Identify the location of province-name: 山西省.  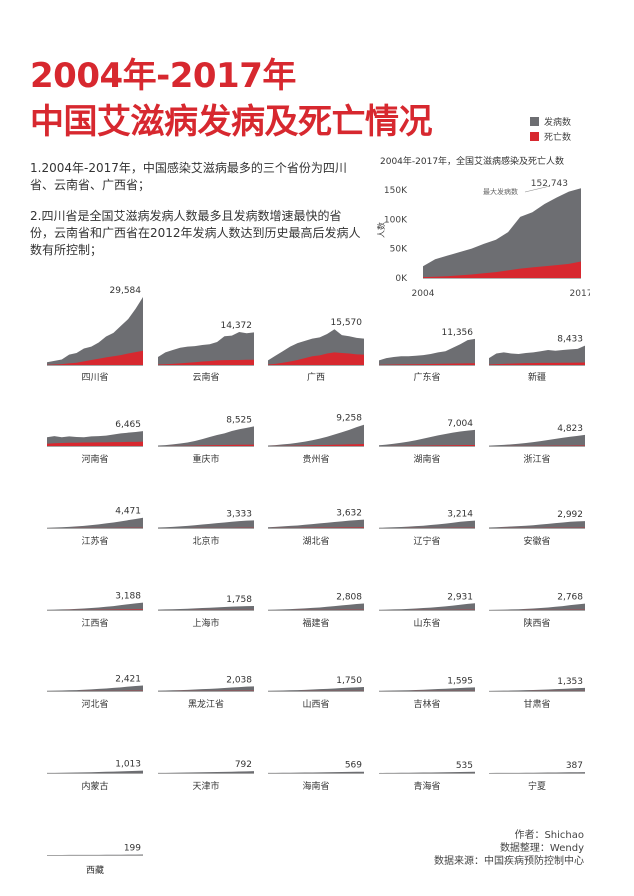
(315, 704).